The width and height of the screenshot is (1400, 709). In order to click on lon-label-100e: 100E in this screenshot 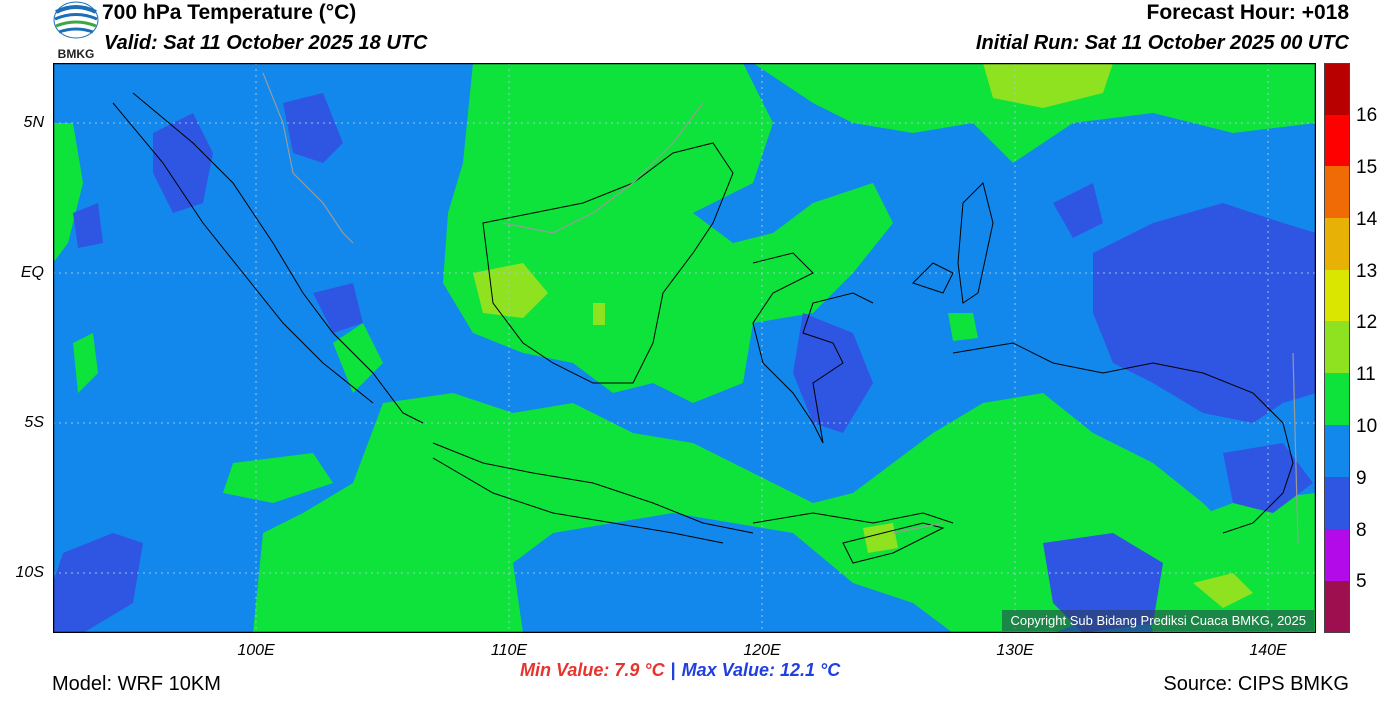, I will do `click(256, 650)`.